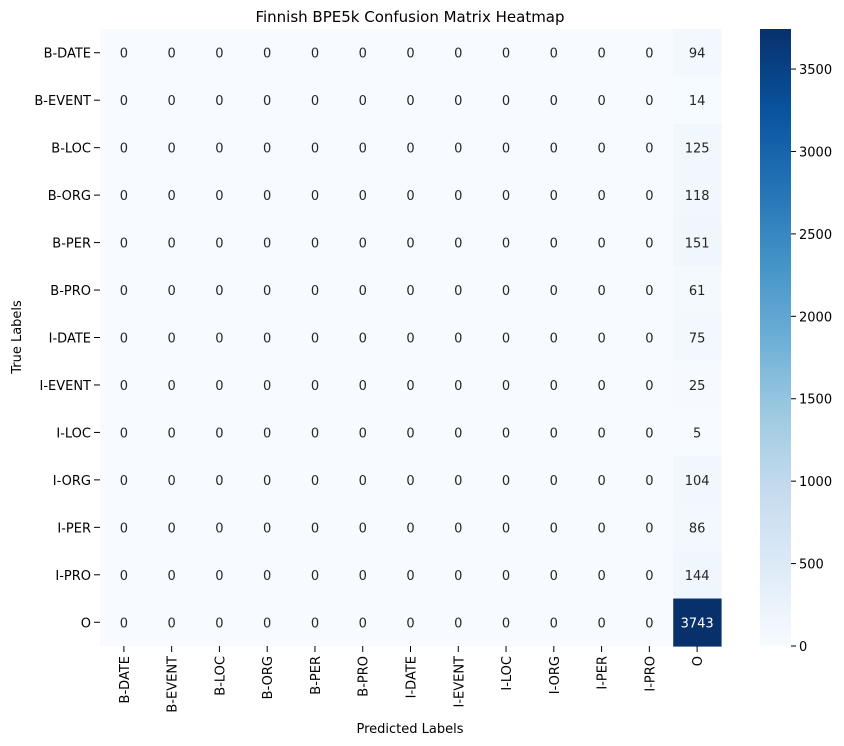  Describe the element at coordinates (73, 433) in the screenshot. I see `y-tick-label: I-LOC` at that location.